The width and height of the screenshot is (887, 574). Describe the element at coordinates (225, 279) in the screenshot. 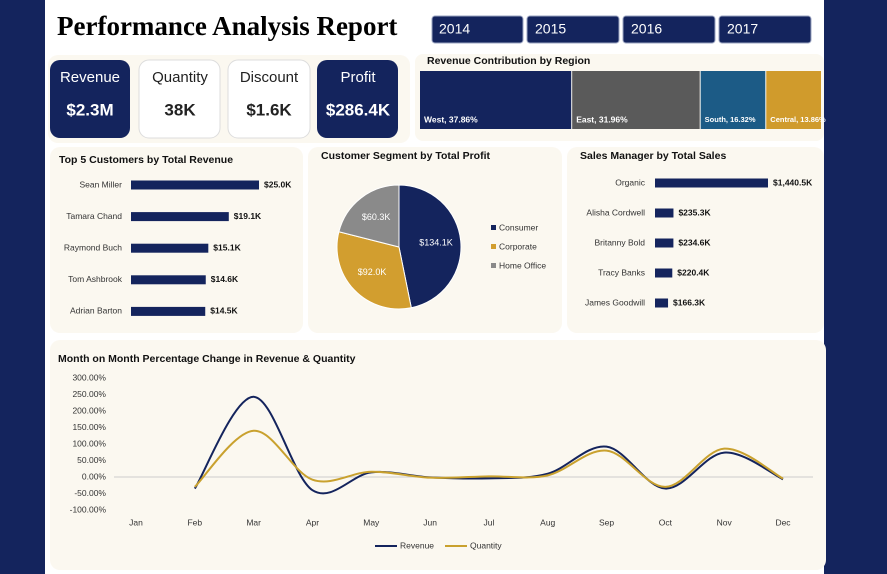

I see `data-label: $14.6K` at that location.